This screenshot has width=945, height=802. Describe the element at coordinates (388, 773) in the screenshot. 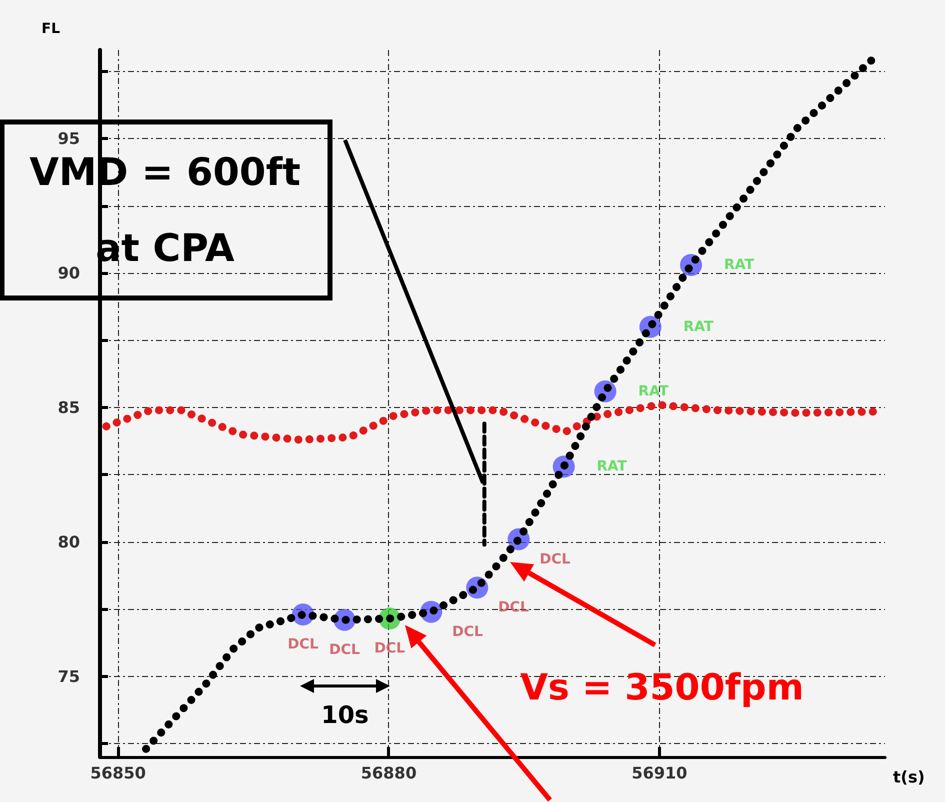

I see `x-tick-label: 56880` at that location.